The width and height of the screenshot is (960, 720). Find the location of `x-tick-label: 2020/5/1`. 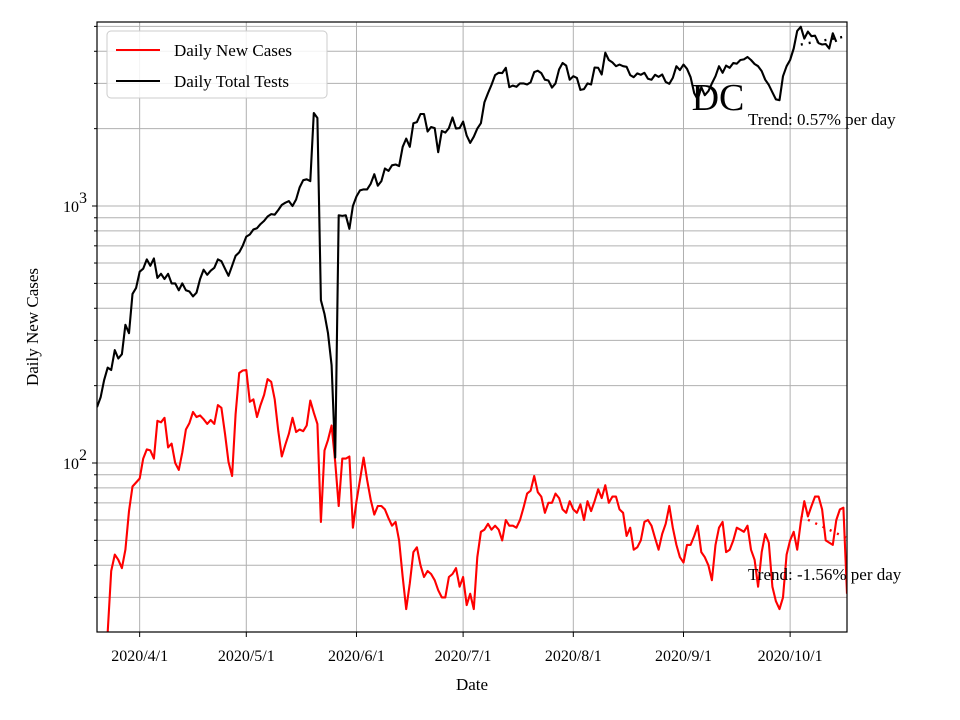

x-tick-label: 2020/5/1 is located at coordinates (246, 656).